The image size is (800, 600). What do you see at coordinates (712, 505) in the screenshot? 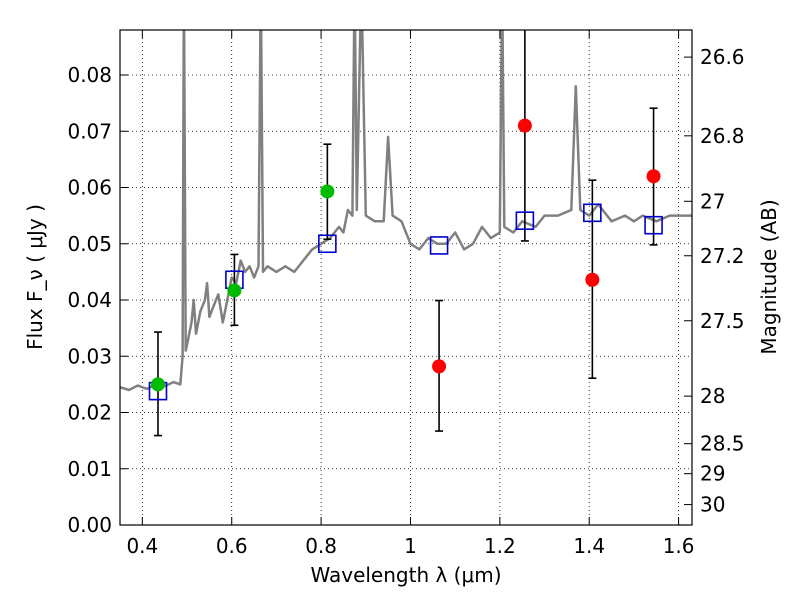
I see `right-tick-label: 30` at bounding box center [712, 505].